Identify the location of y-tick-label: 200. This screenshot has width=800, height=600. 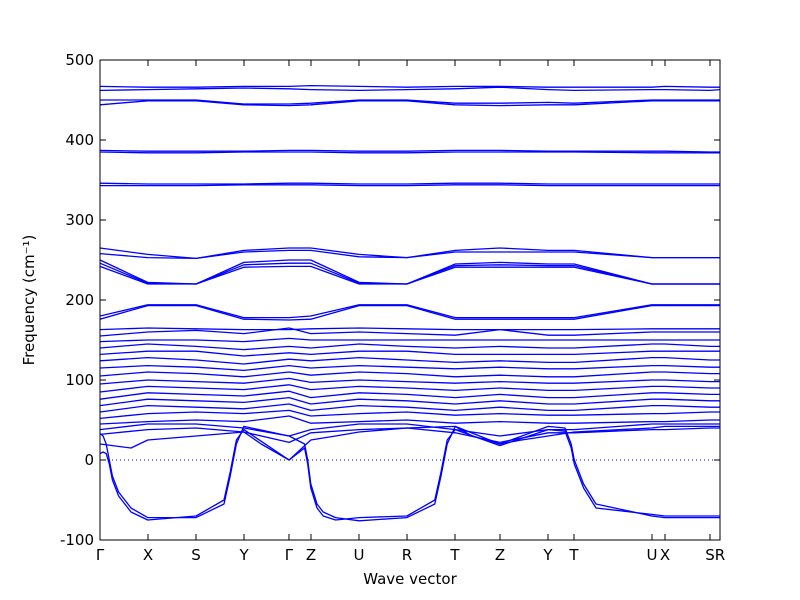
(79, 300).